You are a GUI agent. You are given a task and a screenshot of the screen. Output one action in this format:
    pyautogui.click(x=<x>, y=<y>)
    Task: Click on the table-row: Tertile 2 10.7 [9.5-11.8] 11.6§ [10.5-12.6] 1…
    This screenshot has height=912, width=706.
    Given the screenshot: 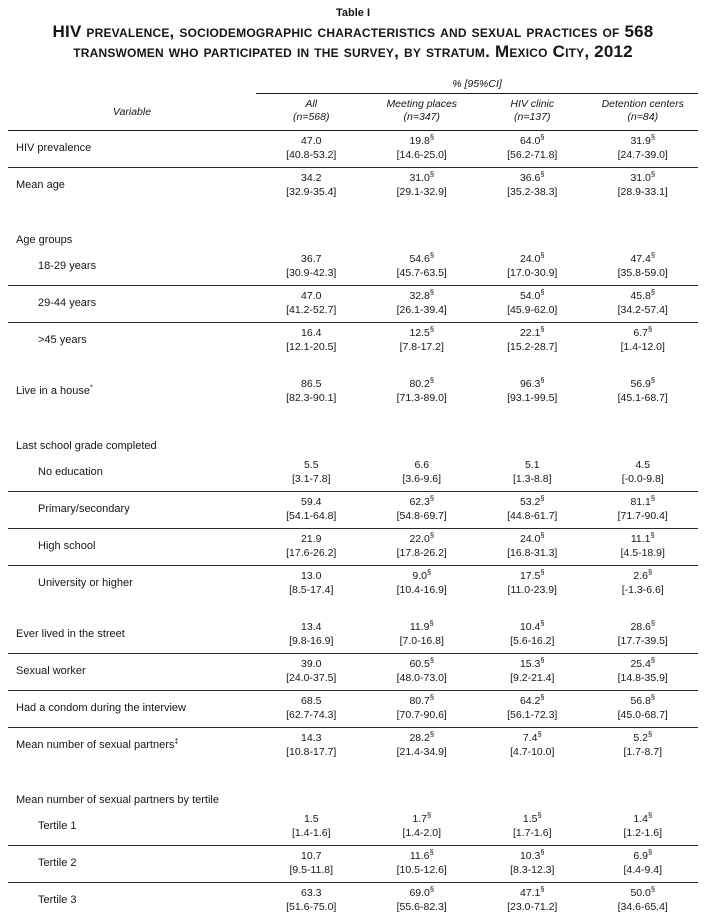 What is the action you would take?
    pyautogui.click(x=353, y=864)
    